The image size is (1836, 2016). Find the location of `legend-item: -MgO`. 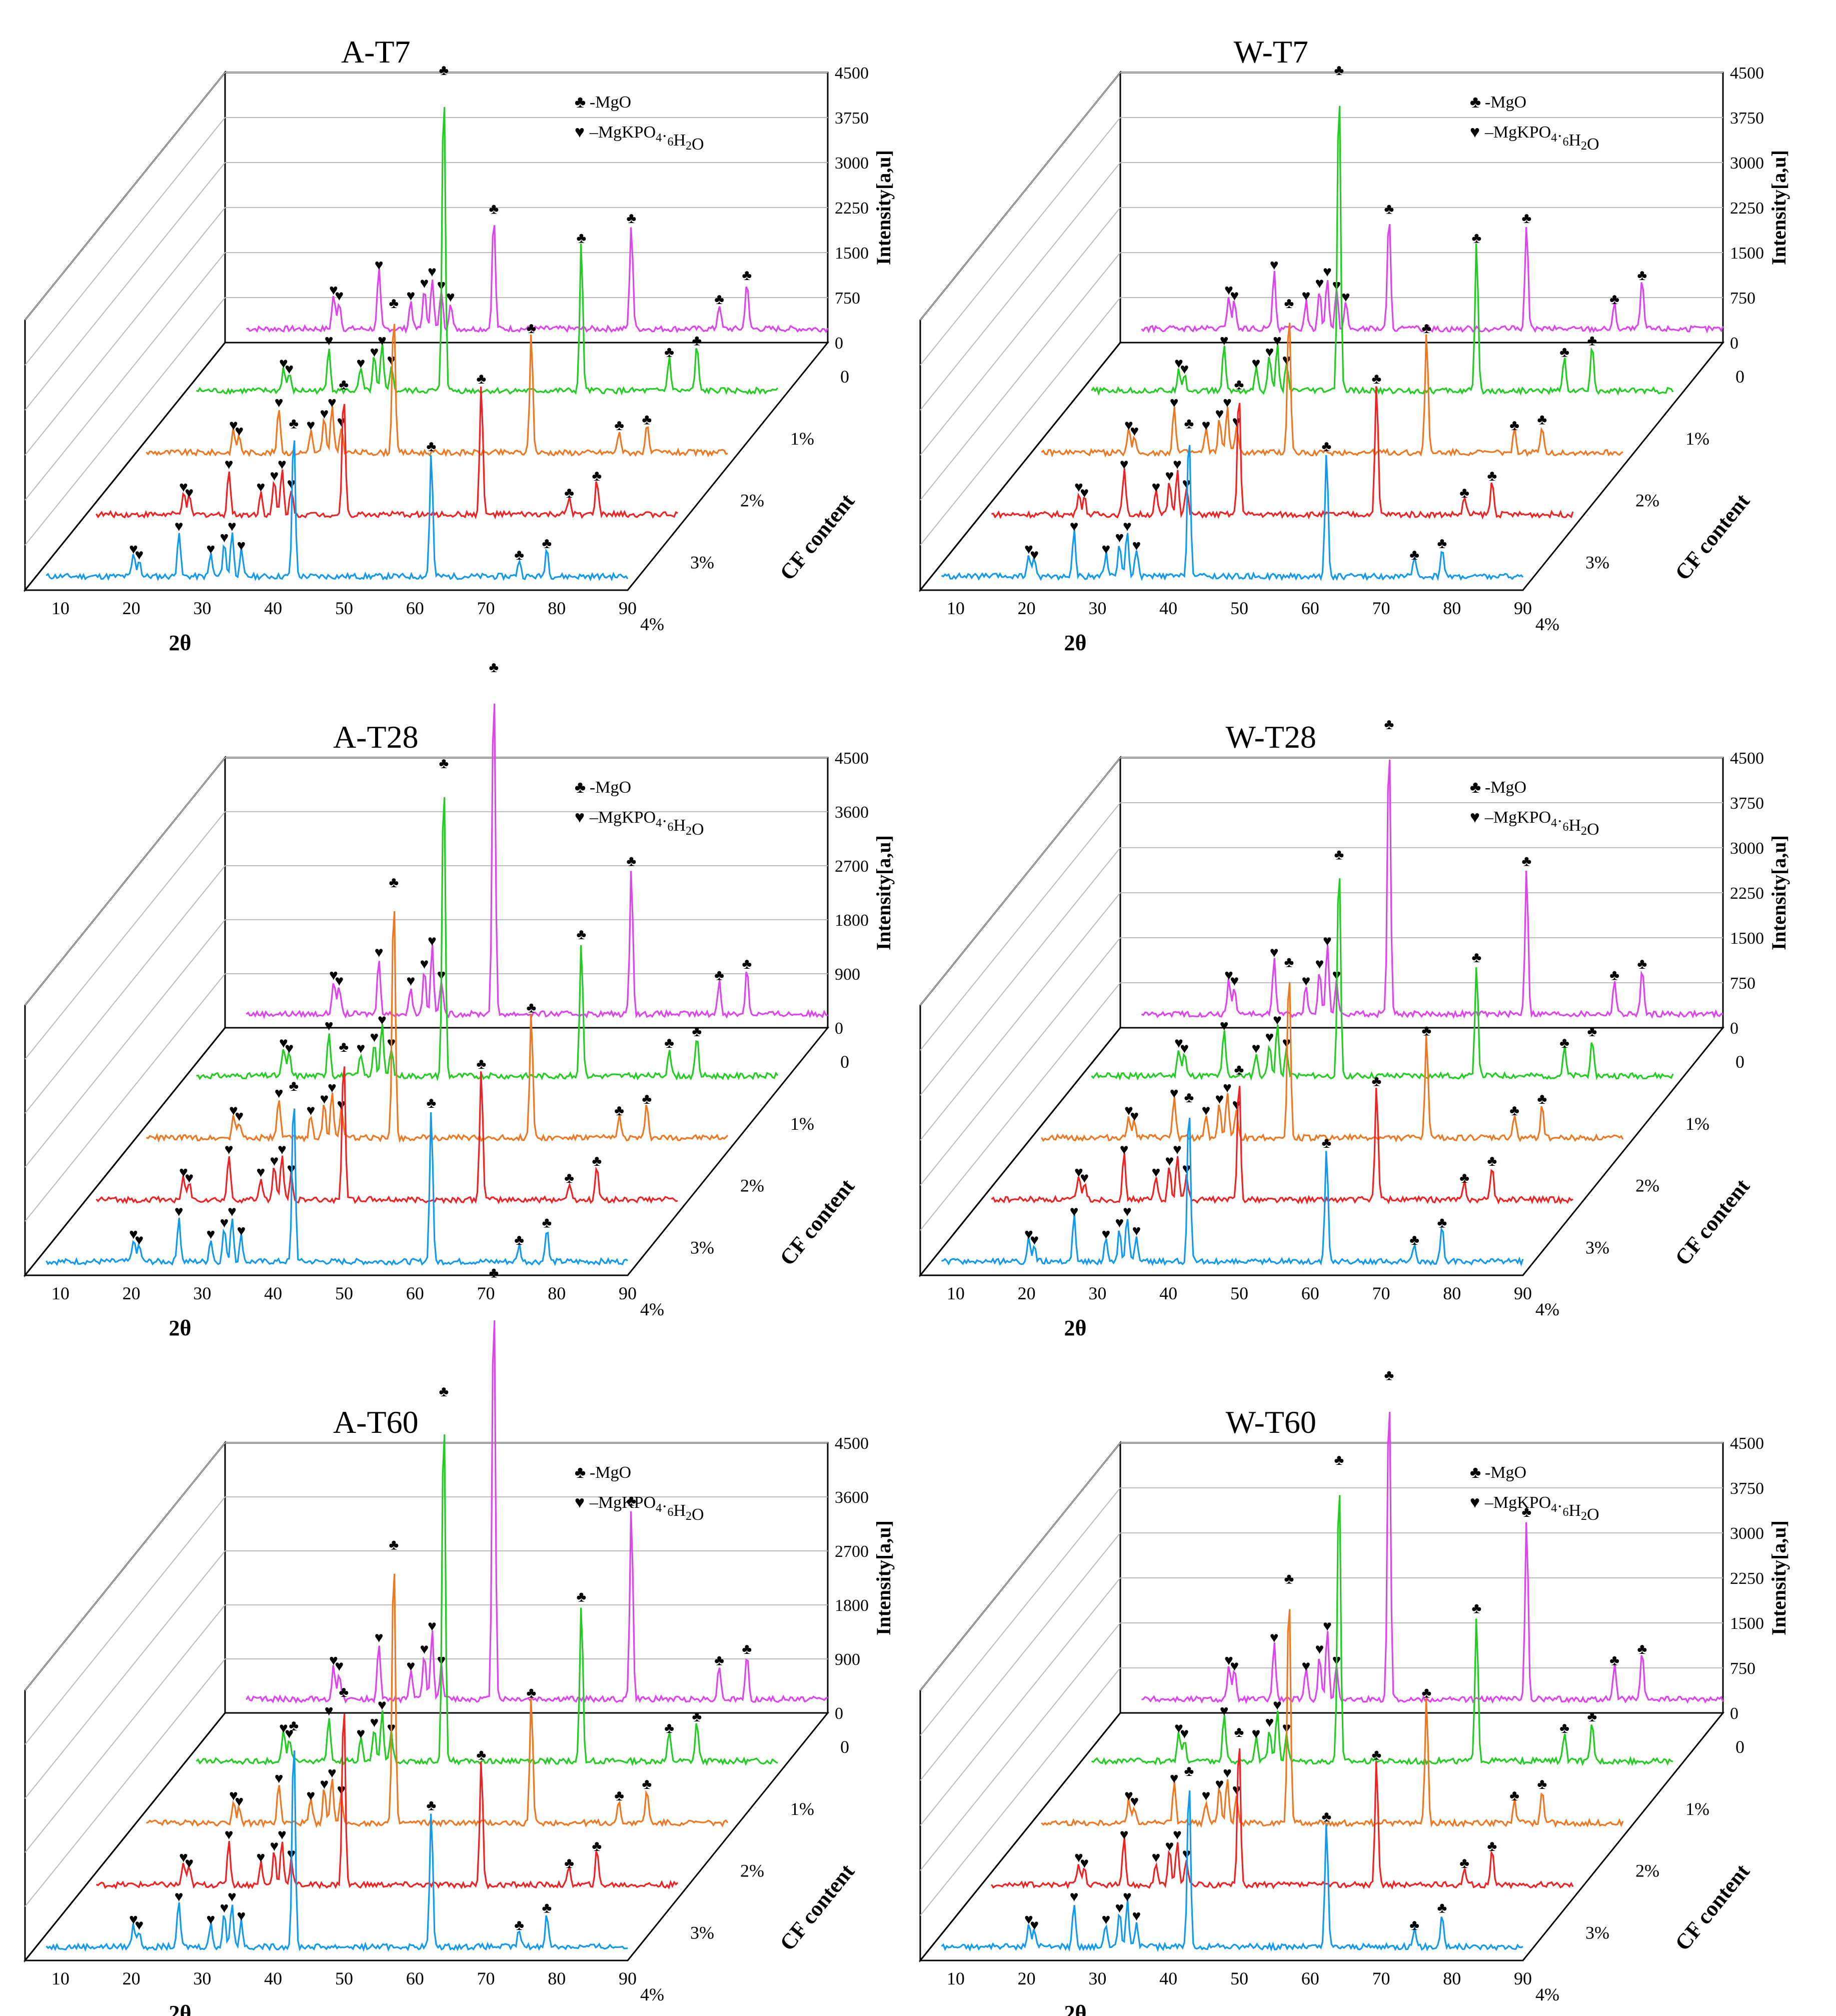

legend-item: -MgO is located at coordinates (1506, 1472).